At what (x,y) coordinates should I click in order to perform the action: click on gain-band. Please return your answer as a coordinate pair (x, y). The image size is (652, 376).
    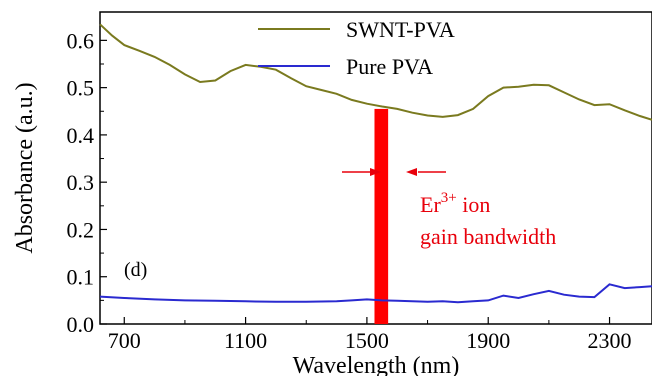
    Looking at the image, I should click on (381, 216).